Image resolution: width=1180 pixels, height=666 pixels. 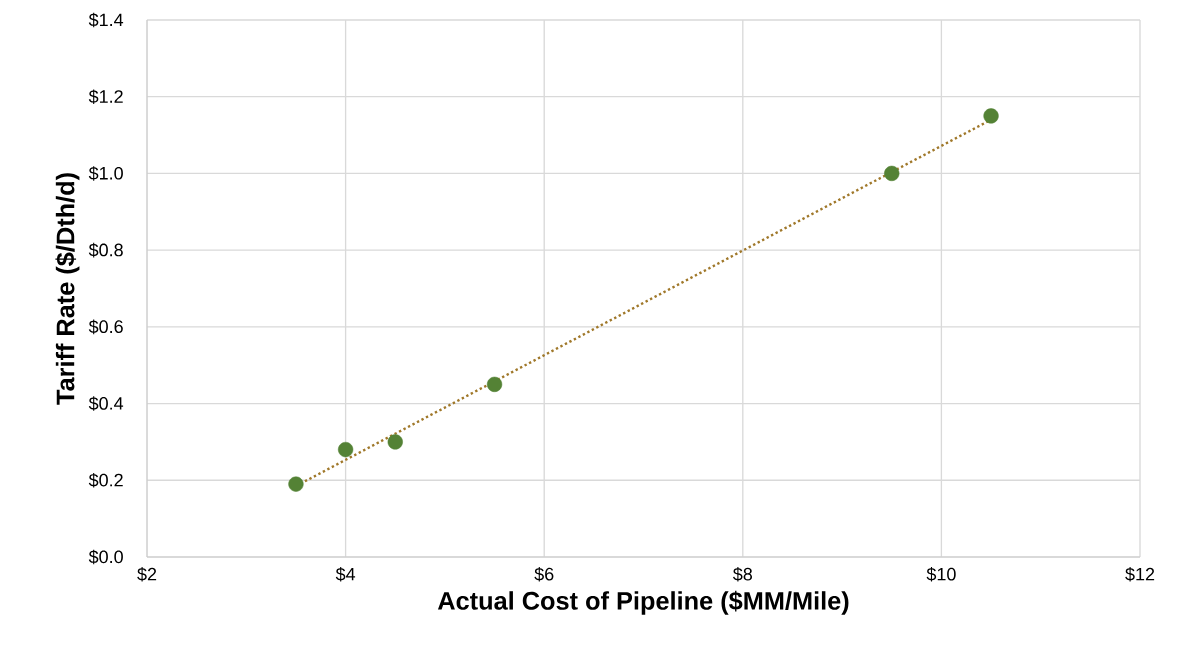 I want to click on x-tick-label: $2, so click(x=147, y=574).